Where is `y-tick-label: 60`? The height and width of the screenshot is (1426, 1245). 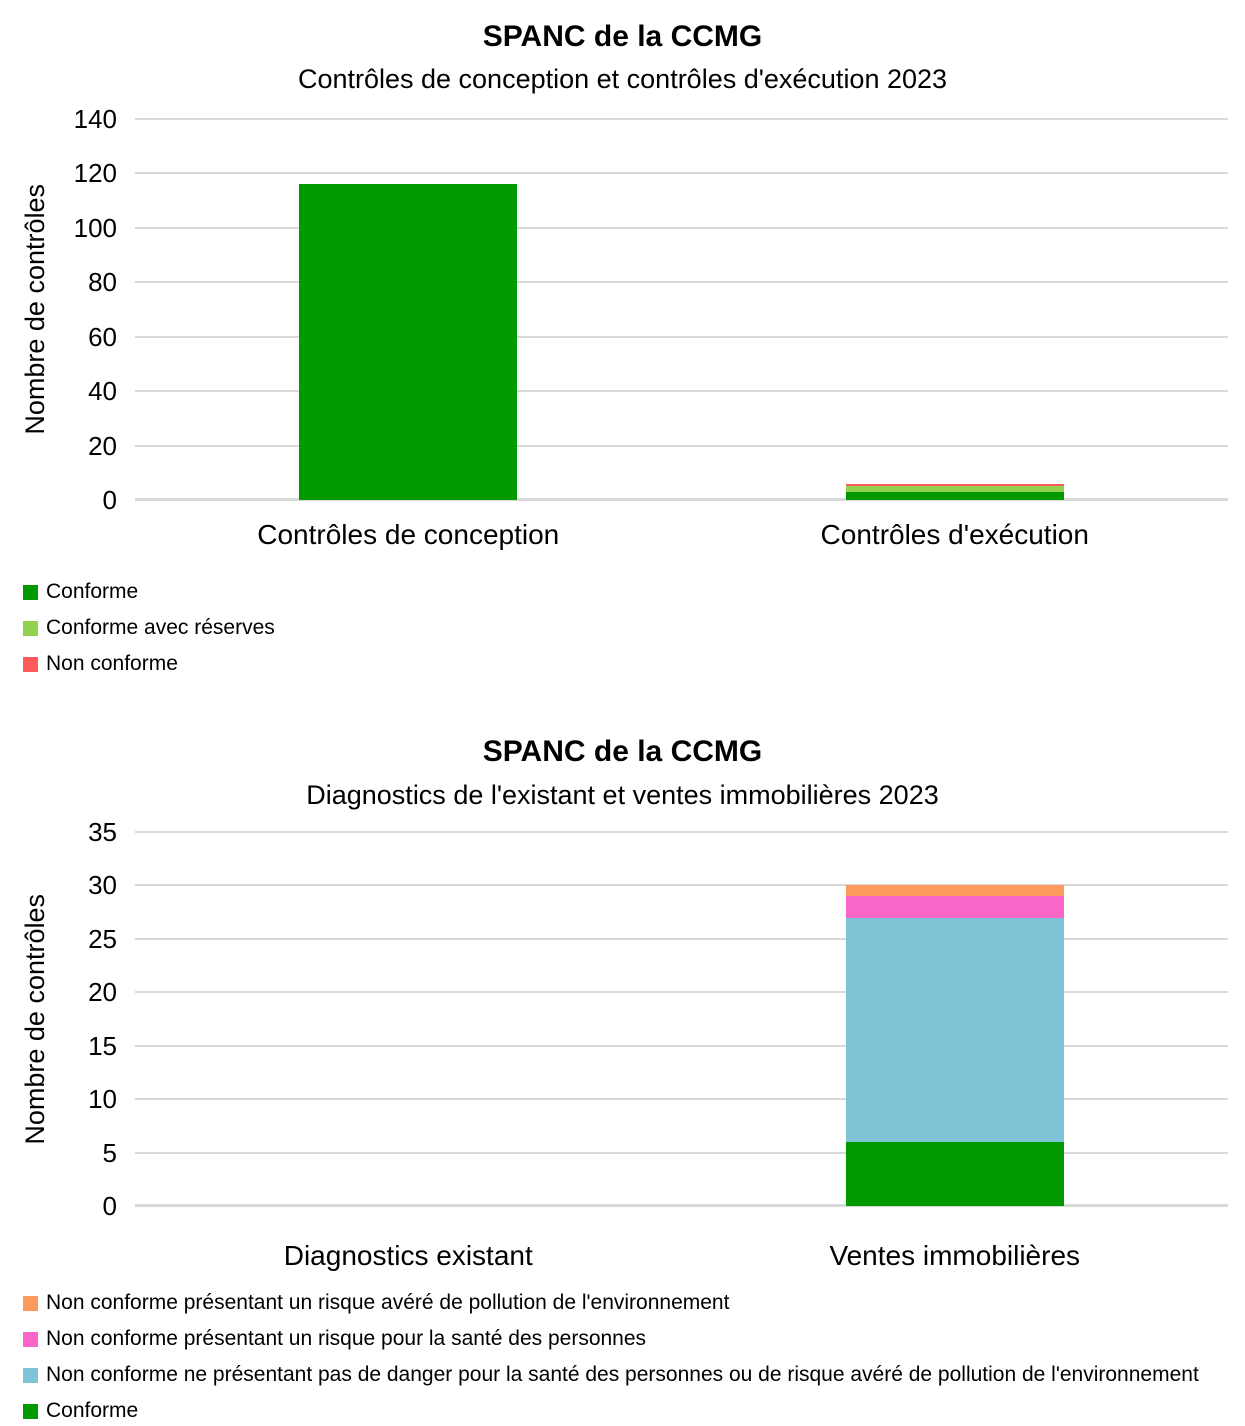 y-tick-label: 60 is located at coordinates (102, 336).